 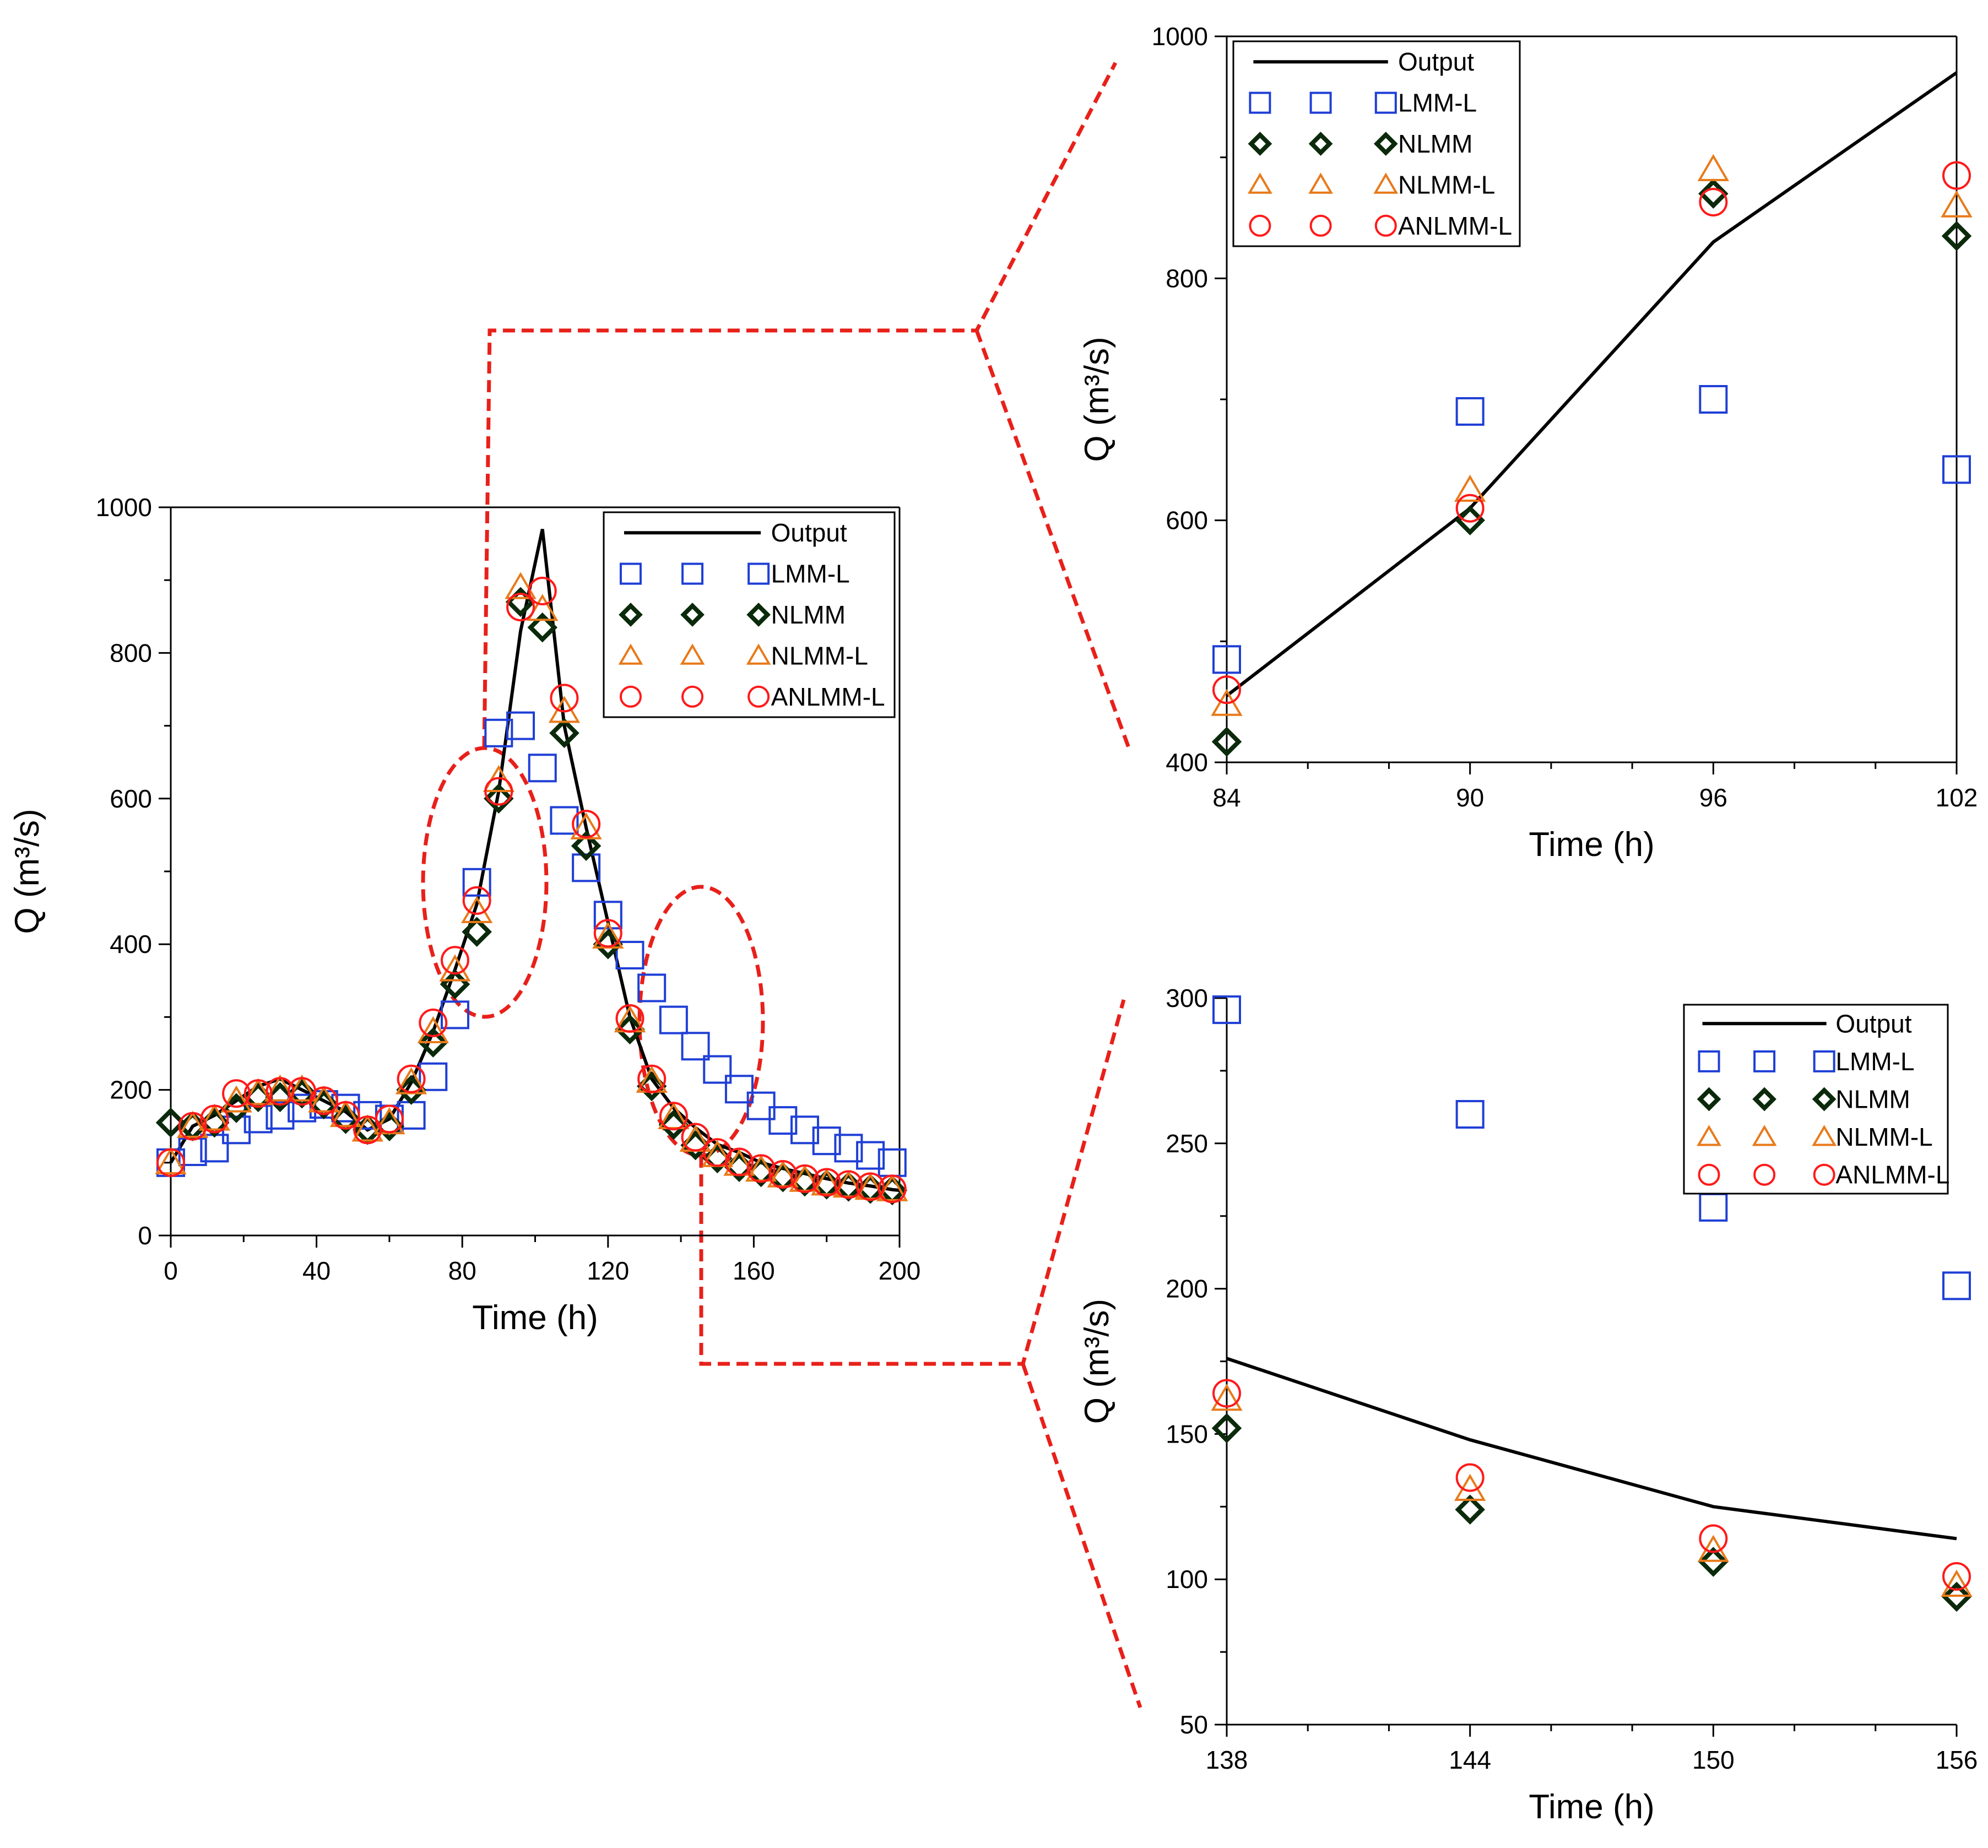 I want to click on x-tick-label: 96, so click(x=1713, y=798).